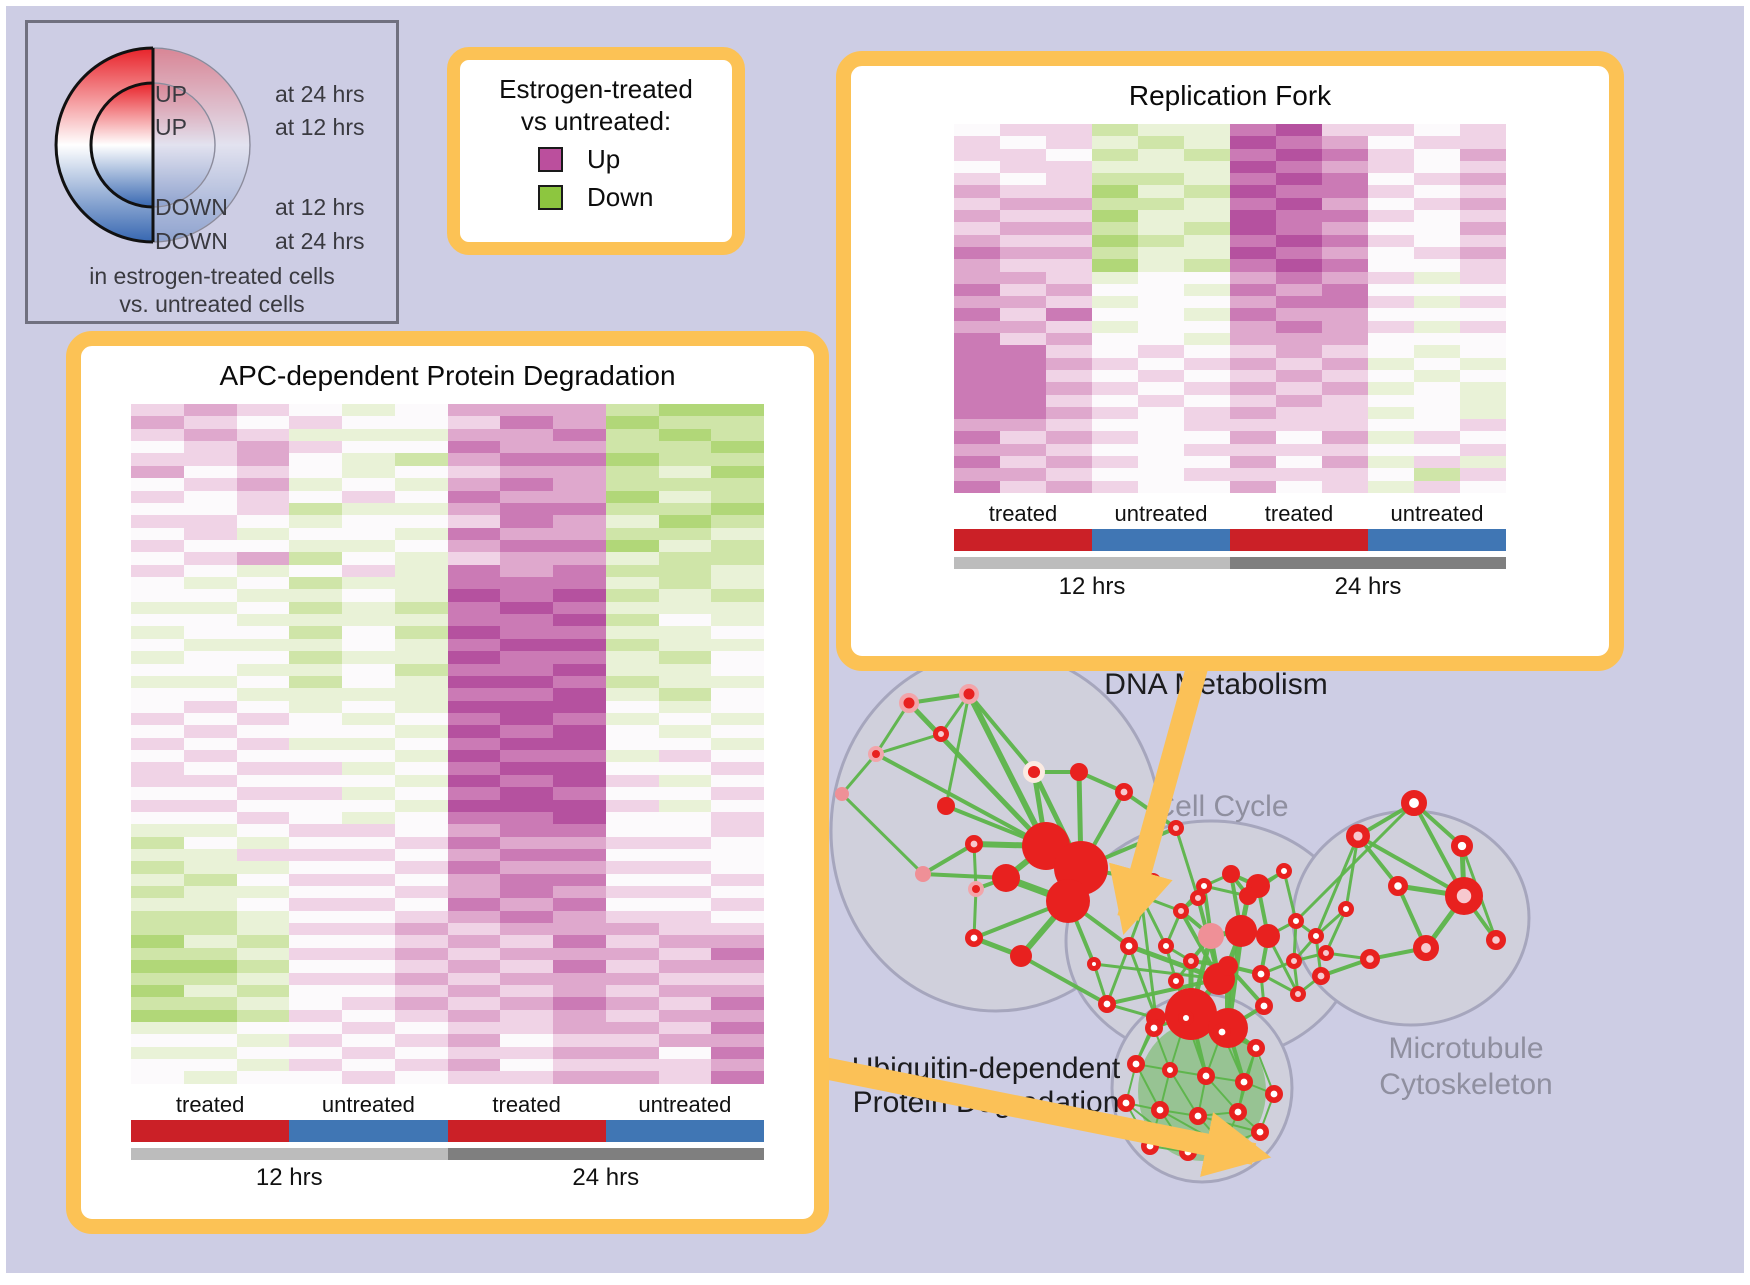  I want to click on time-bar, so click(1368, 562).